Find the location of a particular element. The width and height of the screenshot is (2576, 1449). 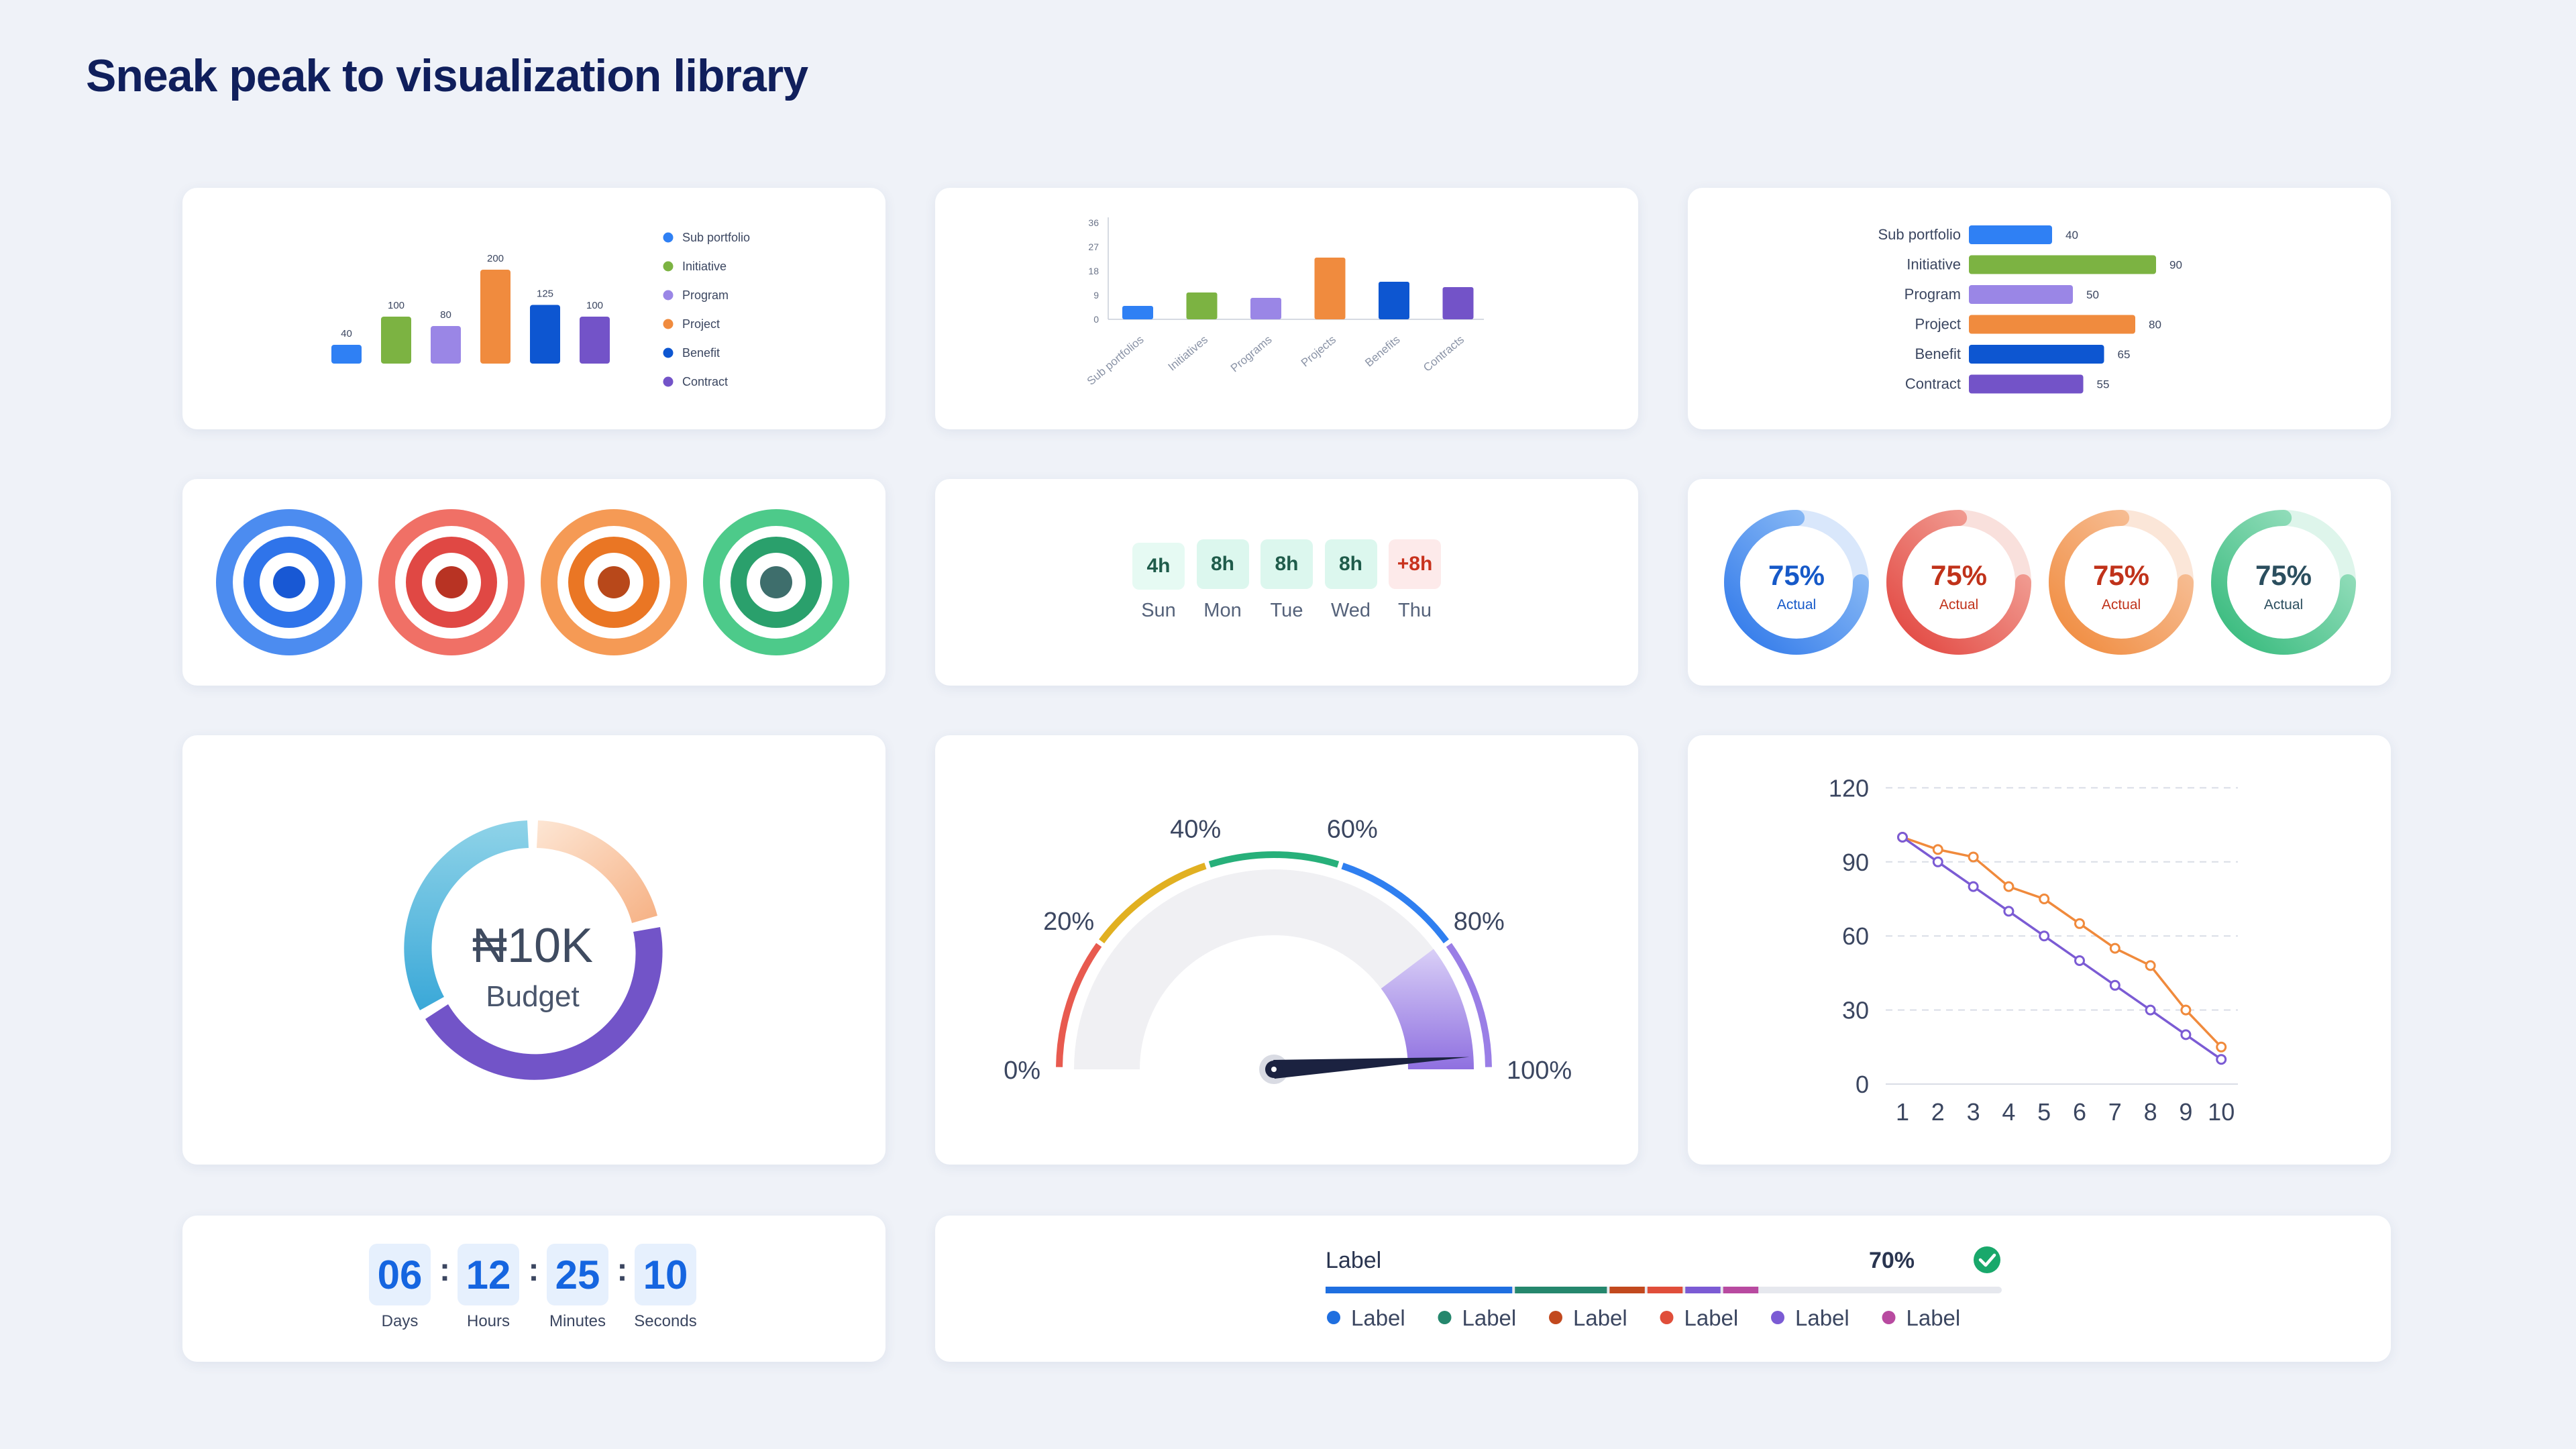

gauge-tick-label: 20% is located at coordinates (1068, 922).